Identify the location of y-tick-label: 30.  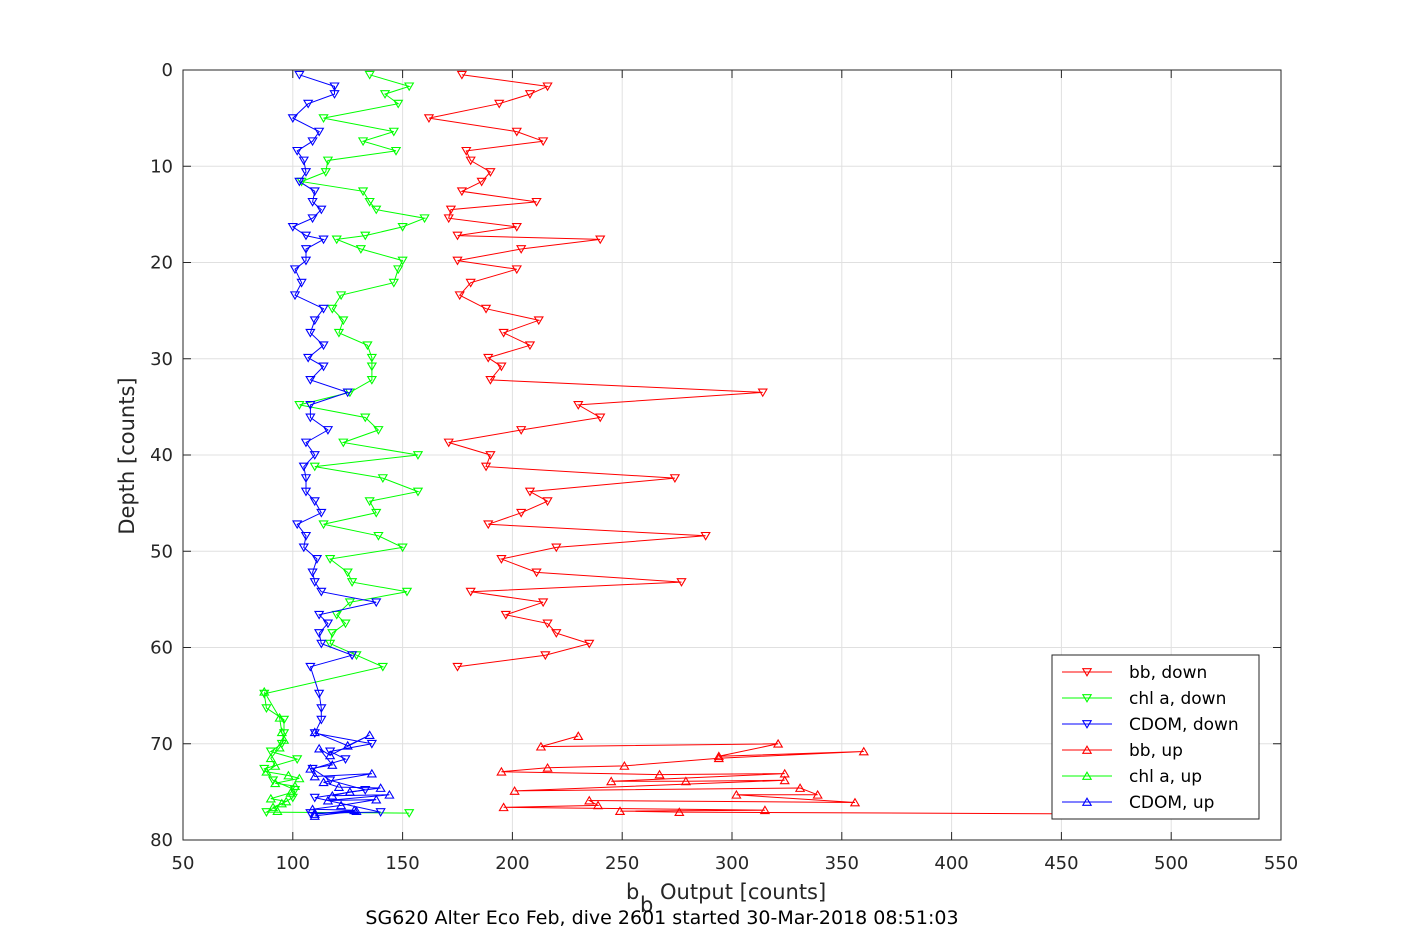
(161, 359).